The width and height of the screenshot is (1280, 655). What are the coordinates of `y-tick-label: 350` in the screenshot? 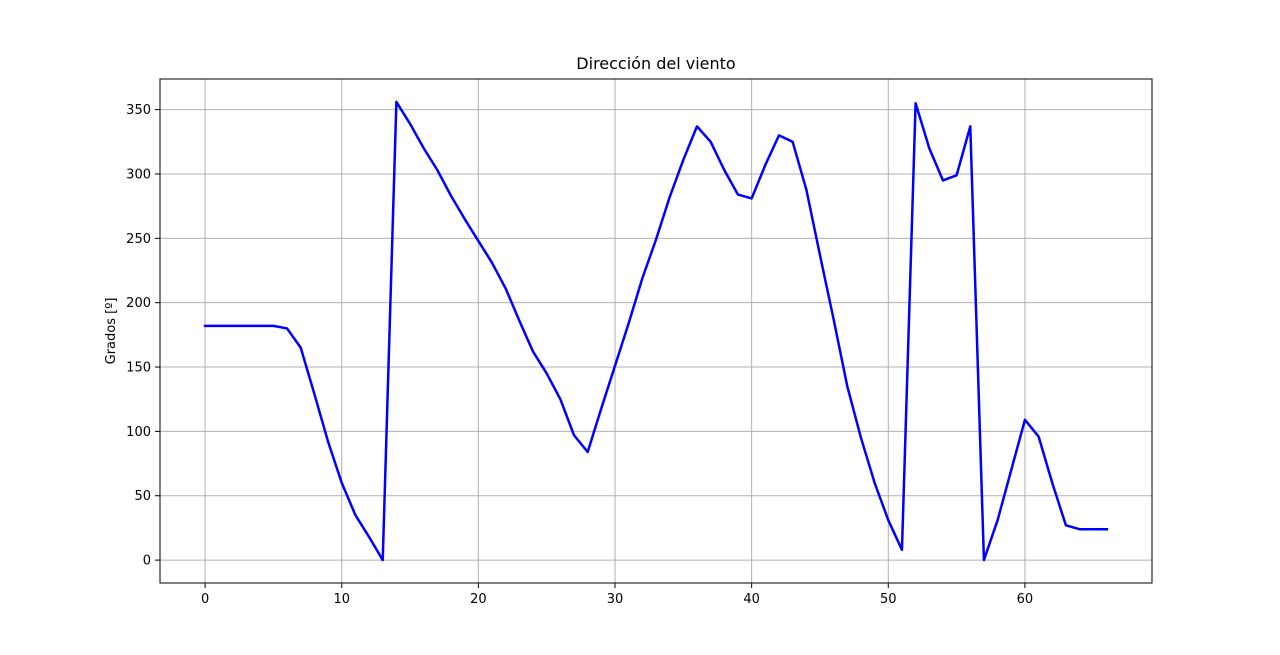 It's located at (138, 110).